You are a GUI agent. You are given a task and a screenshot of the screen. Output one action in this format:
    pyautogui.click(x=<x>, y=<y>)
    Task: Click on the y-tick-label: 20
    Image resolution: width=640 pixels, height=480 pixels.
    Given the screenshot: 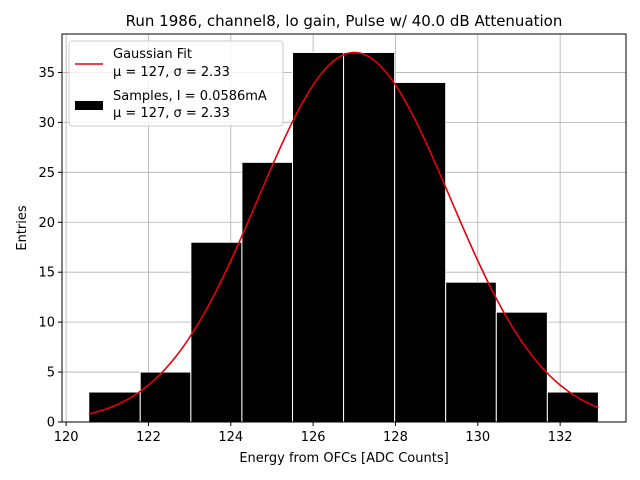 What is the action you would take?
    pyautogui.click(x=46, y=223)
    